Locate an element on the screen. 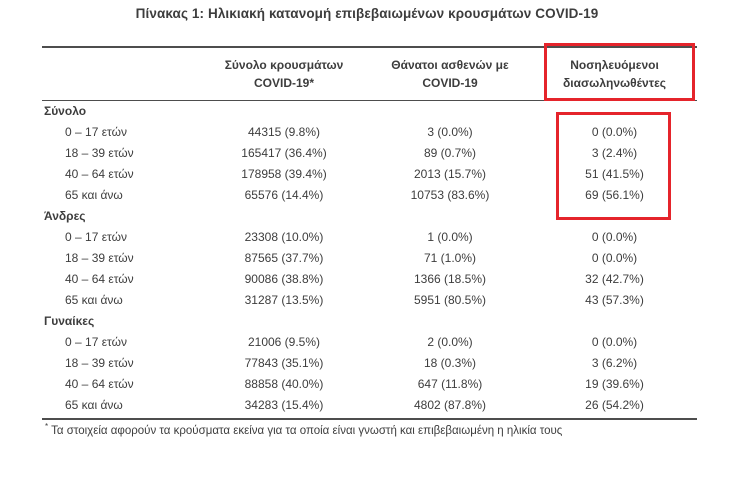  deaths-value: 3 (0.0%) is located at coordinates (450, 132).